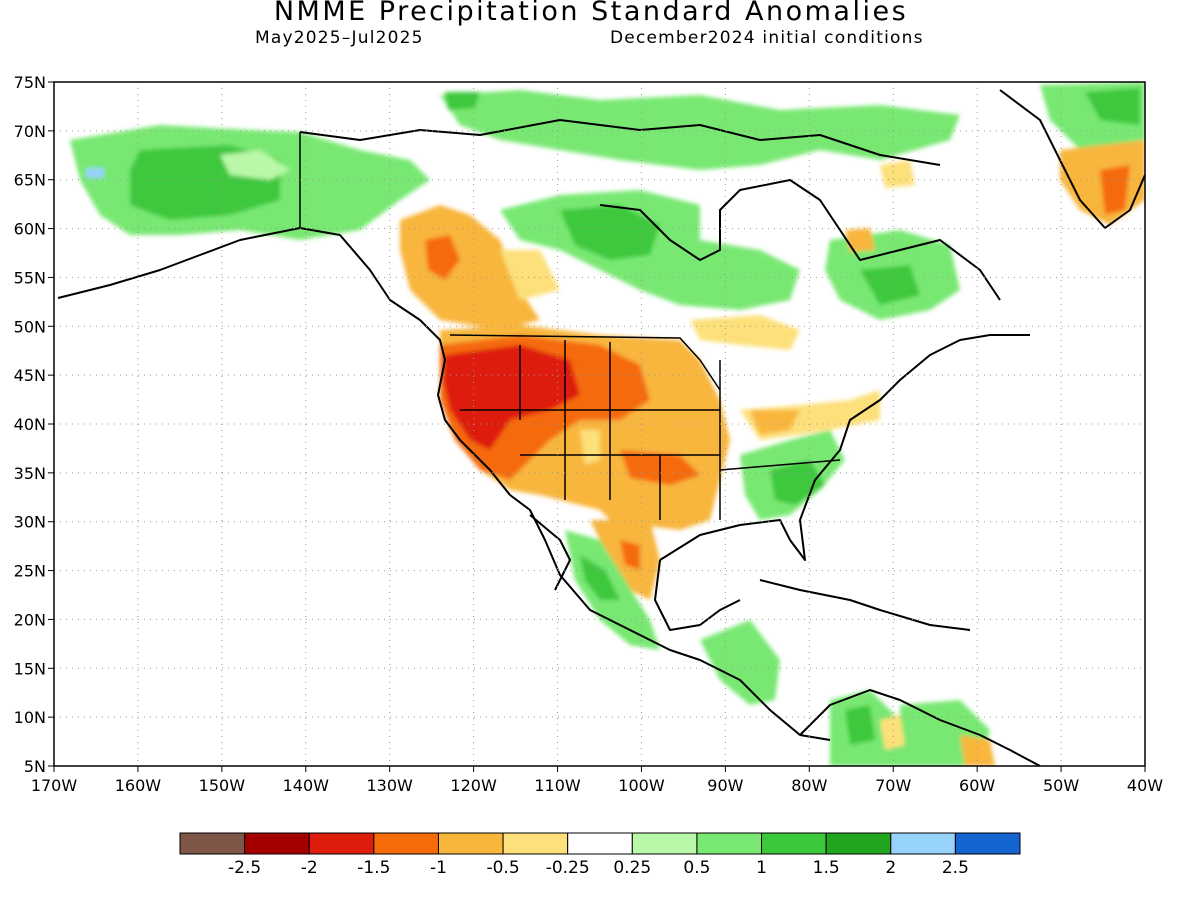  What do you see at coordinates (568, 868) in the screenshot?
I see `legend-label: -0.25` at bounding box center [568, 868].